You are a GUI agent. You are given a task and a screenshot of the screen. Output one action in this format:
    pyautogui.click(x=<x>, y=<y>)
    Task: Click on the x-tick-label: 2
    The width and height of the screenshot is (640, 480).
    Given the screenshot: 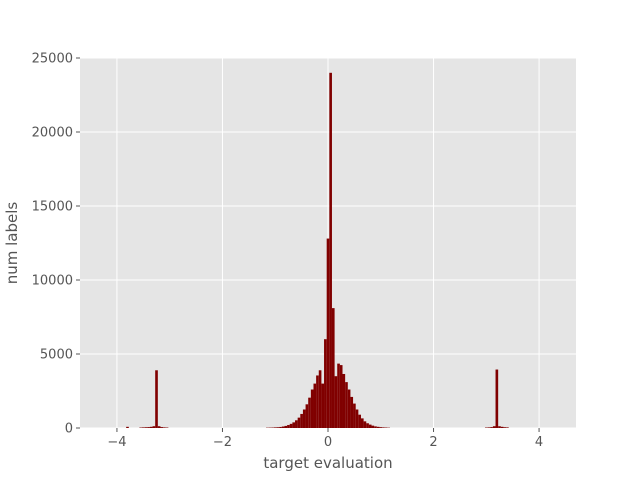 What is the action you would take?
    pyautogui.click(x=433, y=442)
    